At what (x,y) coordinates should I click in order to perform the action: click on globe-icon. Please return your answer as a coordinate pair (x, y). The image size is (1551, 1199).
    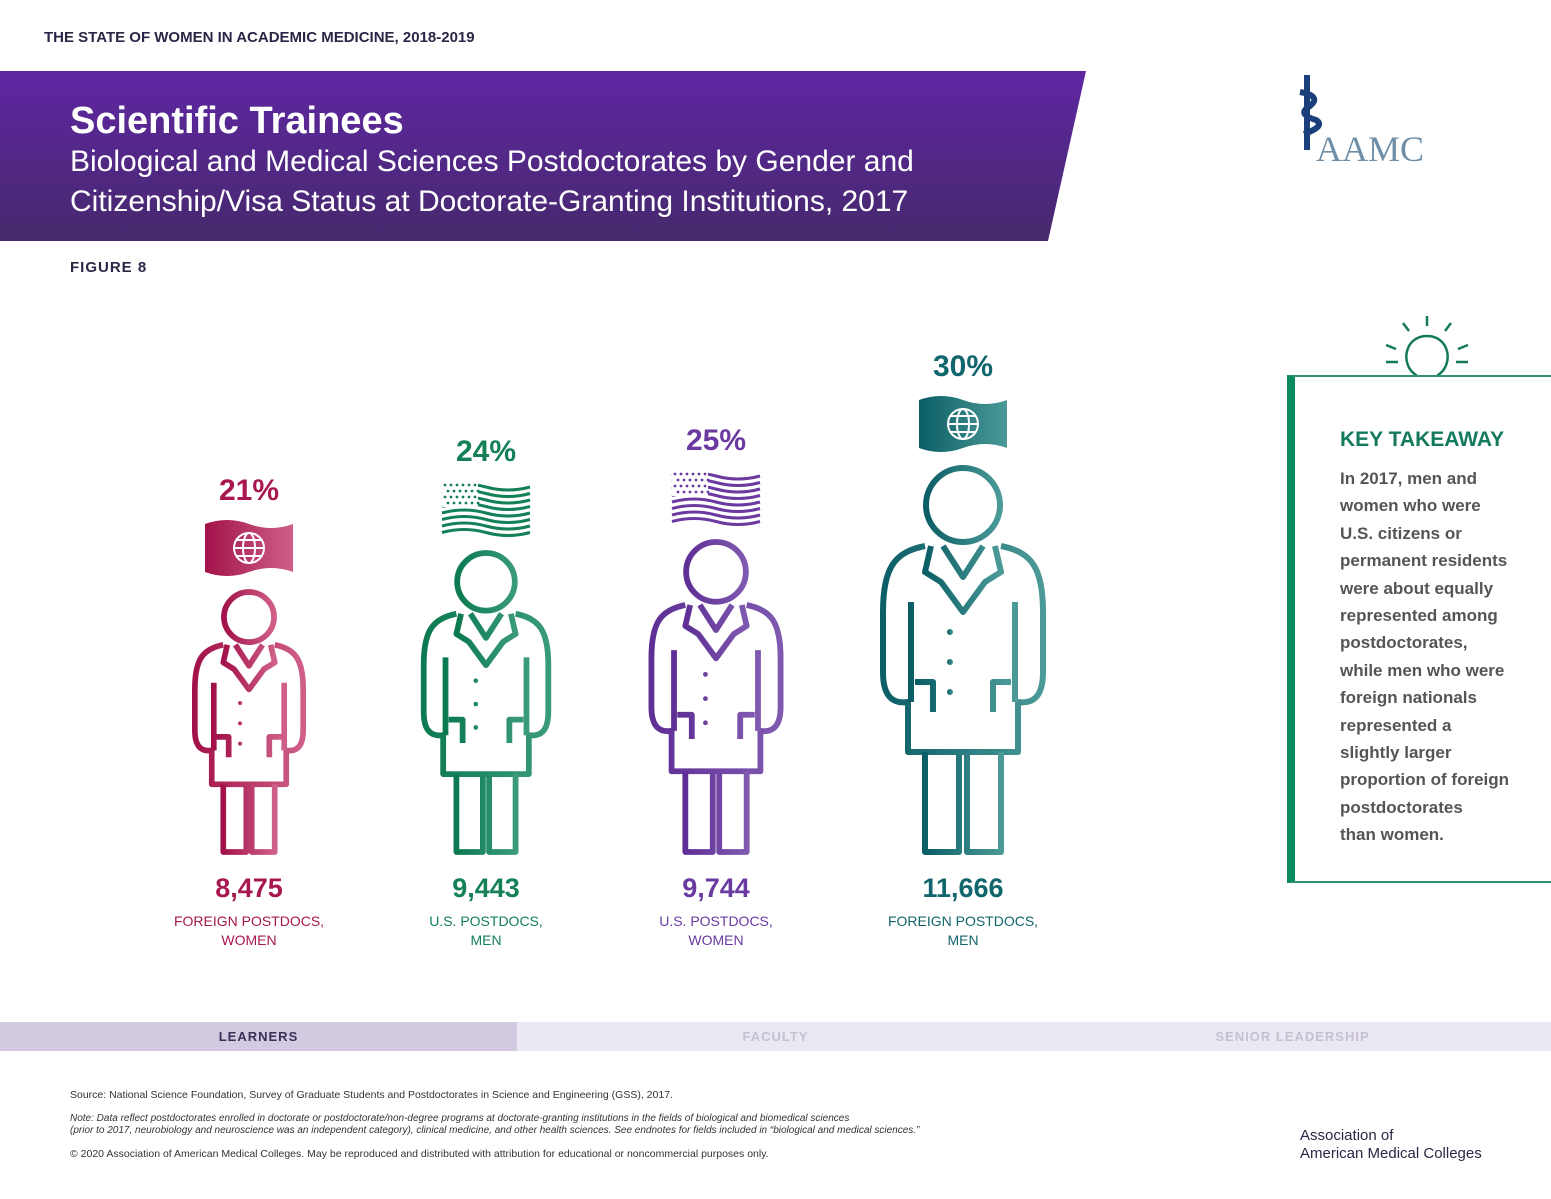
    Looking at the image, I should click on (963, 424).